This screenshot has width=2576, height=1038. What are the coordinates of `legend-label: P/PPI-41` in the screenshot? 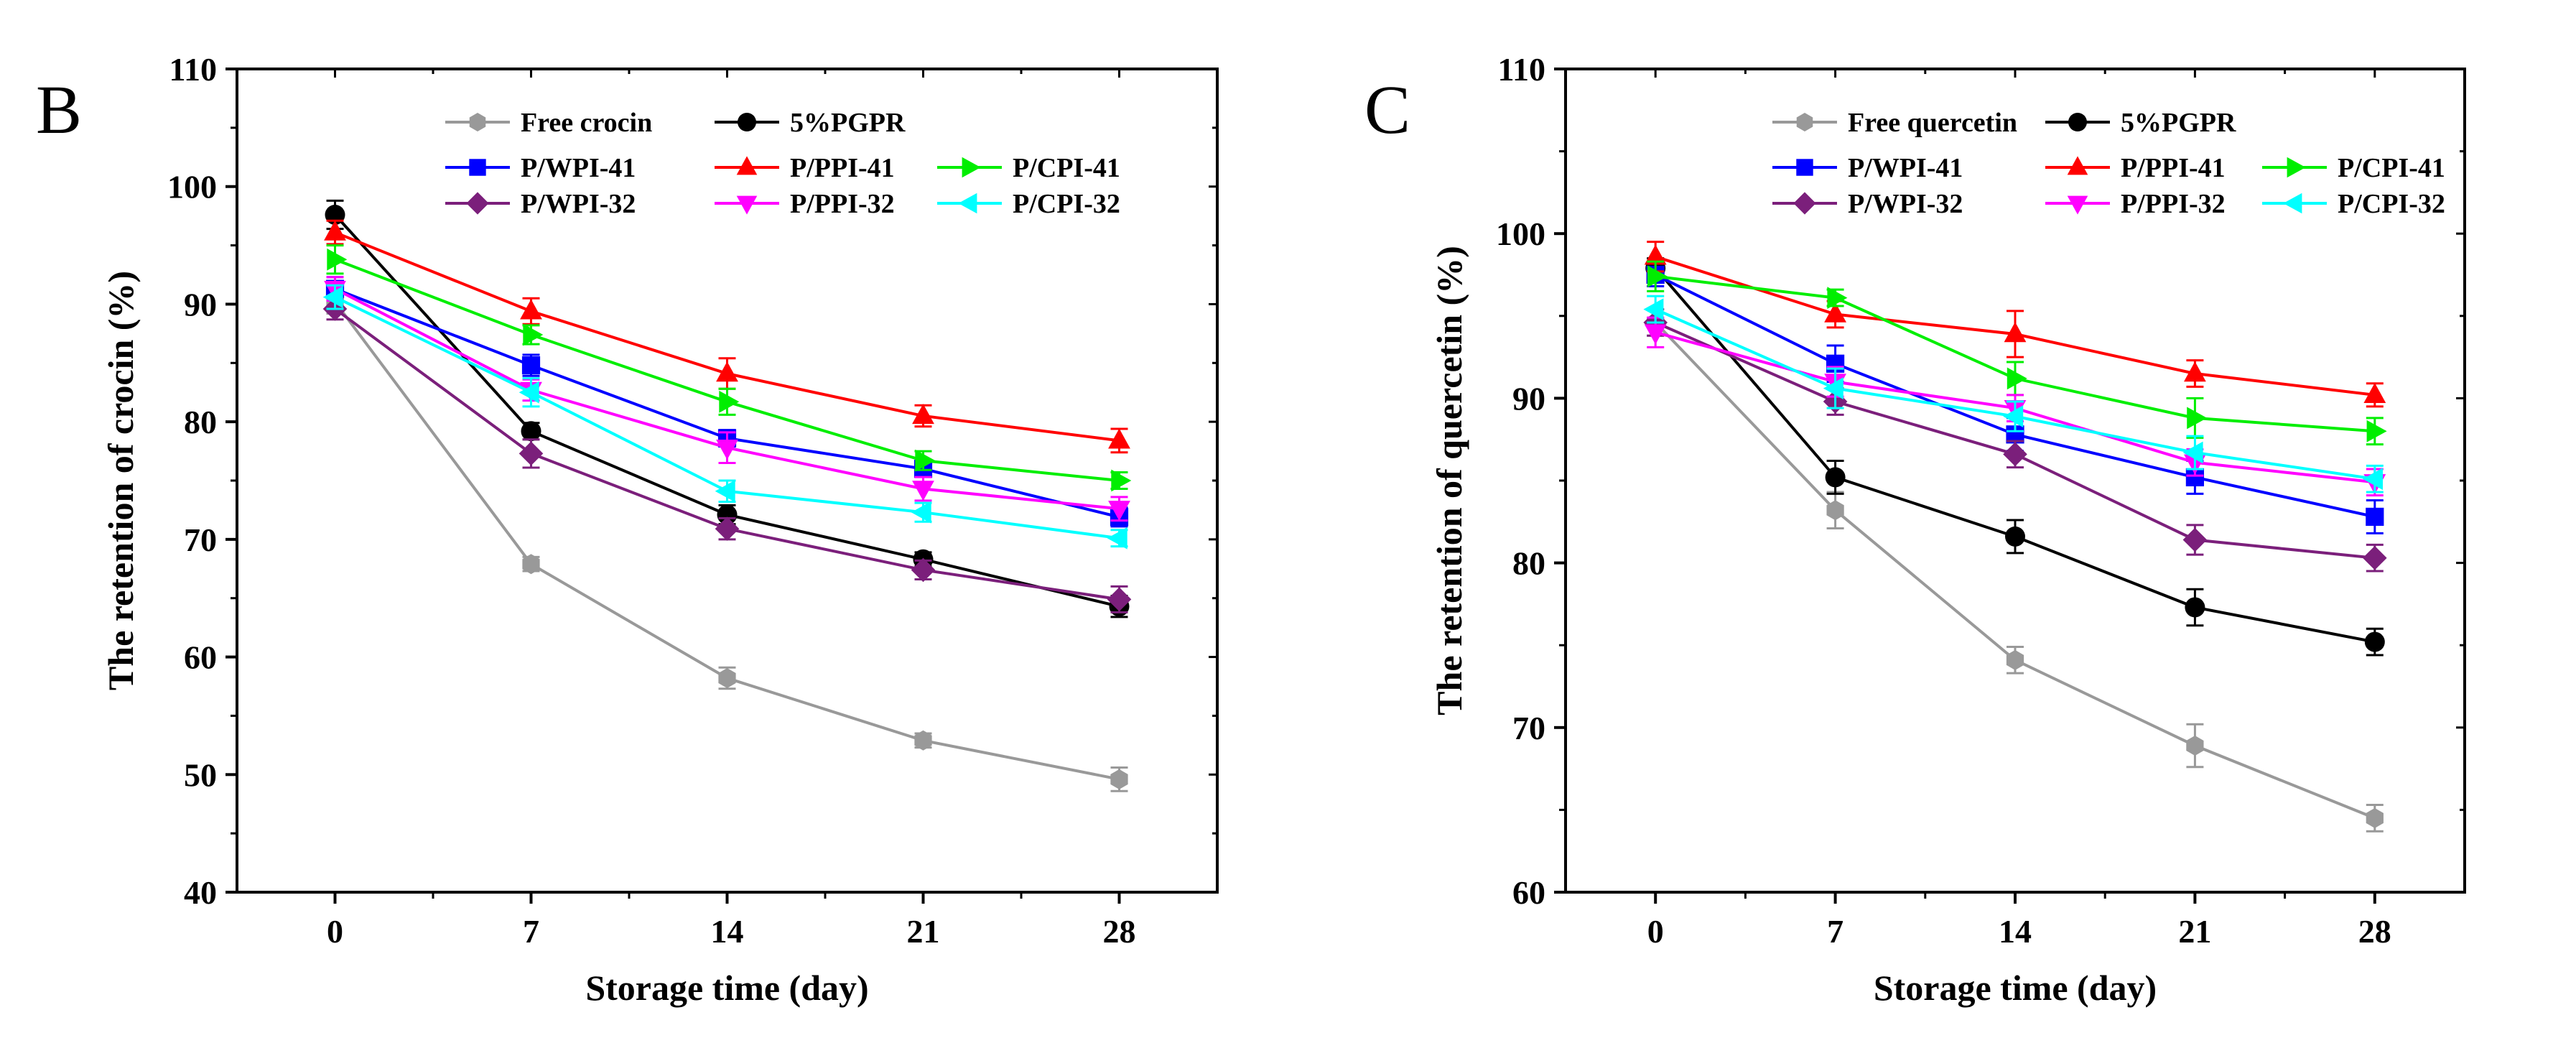 It's located at (843, 168).